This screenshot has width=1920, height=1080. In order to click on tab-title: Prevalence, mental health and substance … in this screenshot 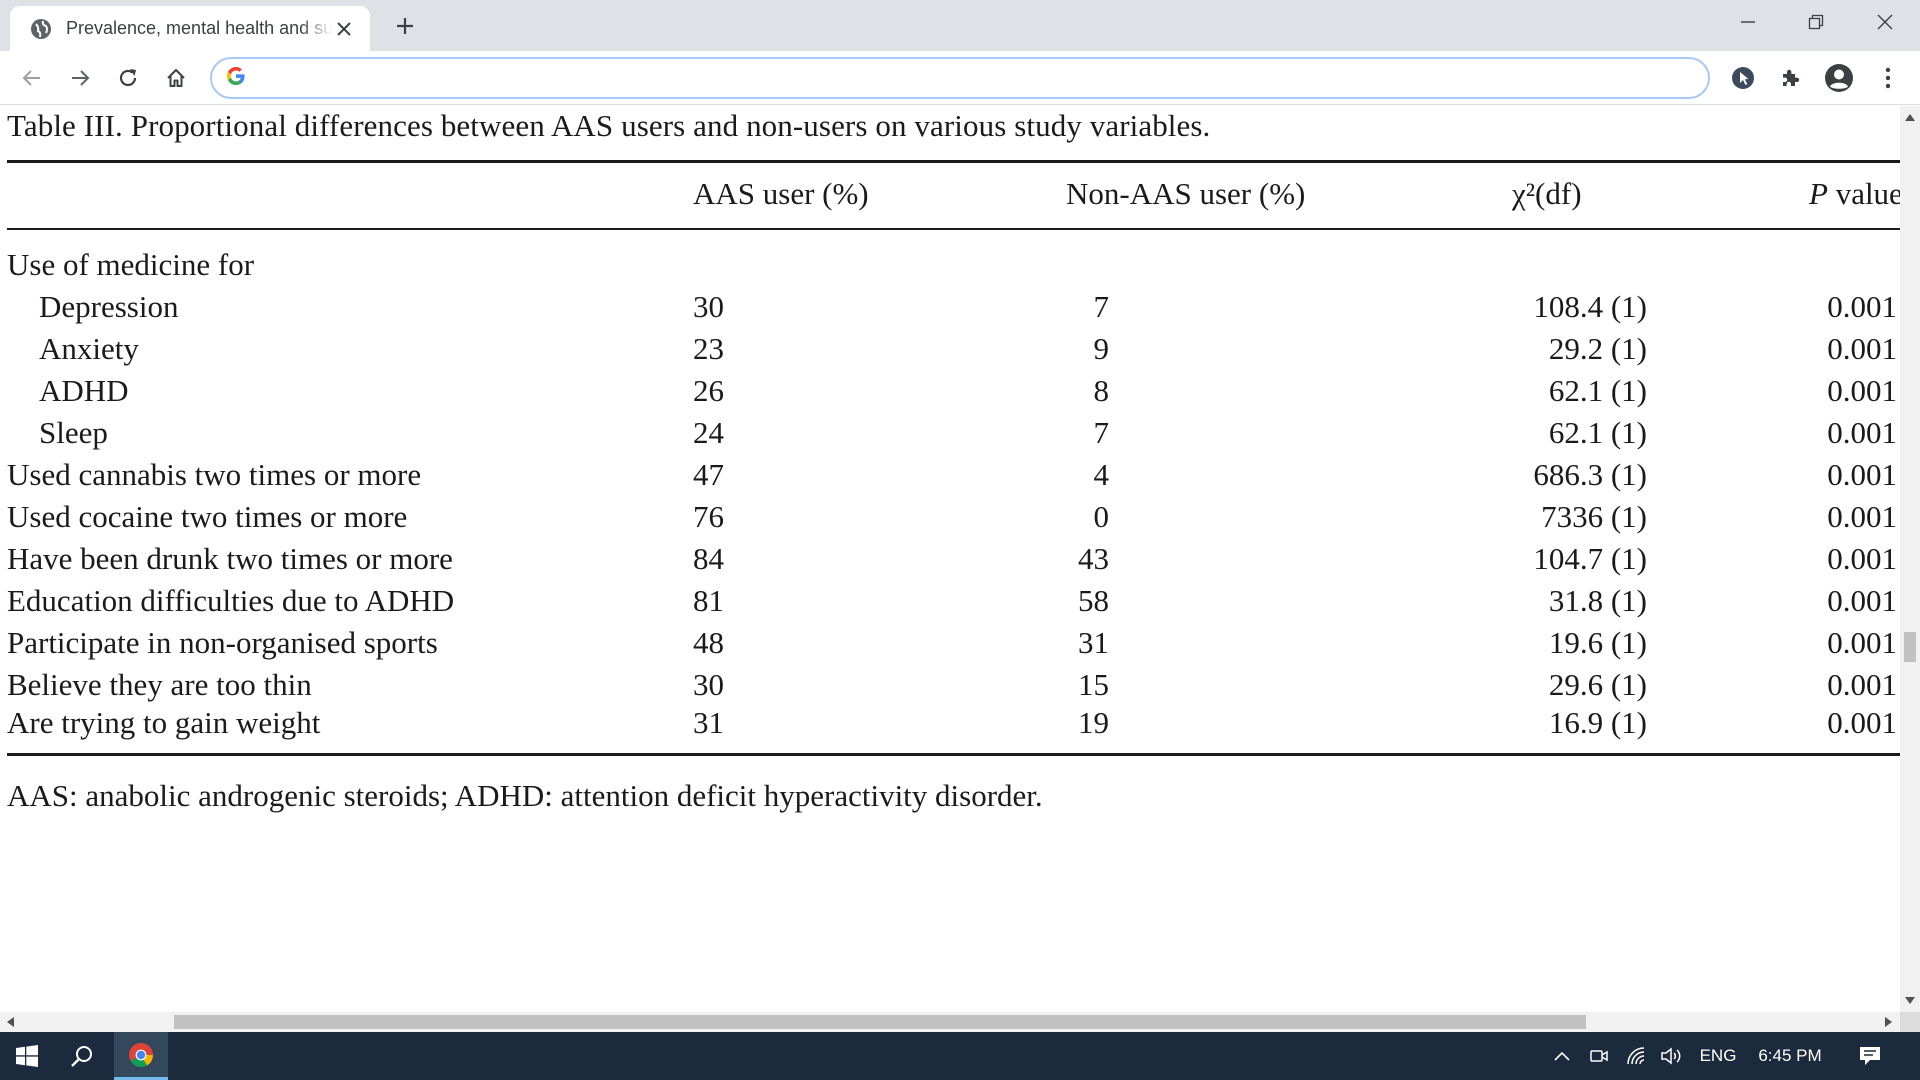, I will do `click(199, 28)`.